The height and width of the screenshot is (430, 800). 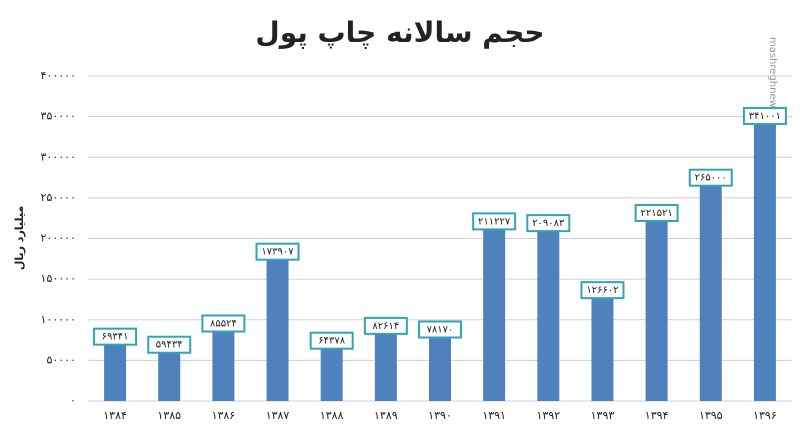 I want to click on watermark: mashreghnews.ir, so click(x=772, y=80).